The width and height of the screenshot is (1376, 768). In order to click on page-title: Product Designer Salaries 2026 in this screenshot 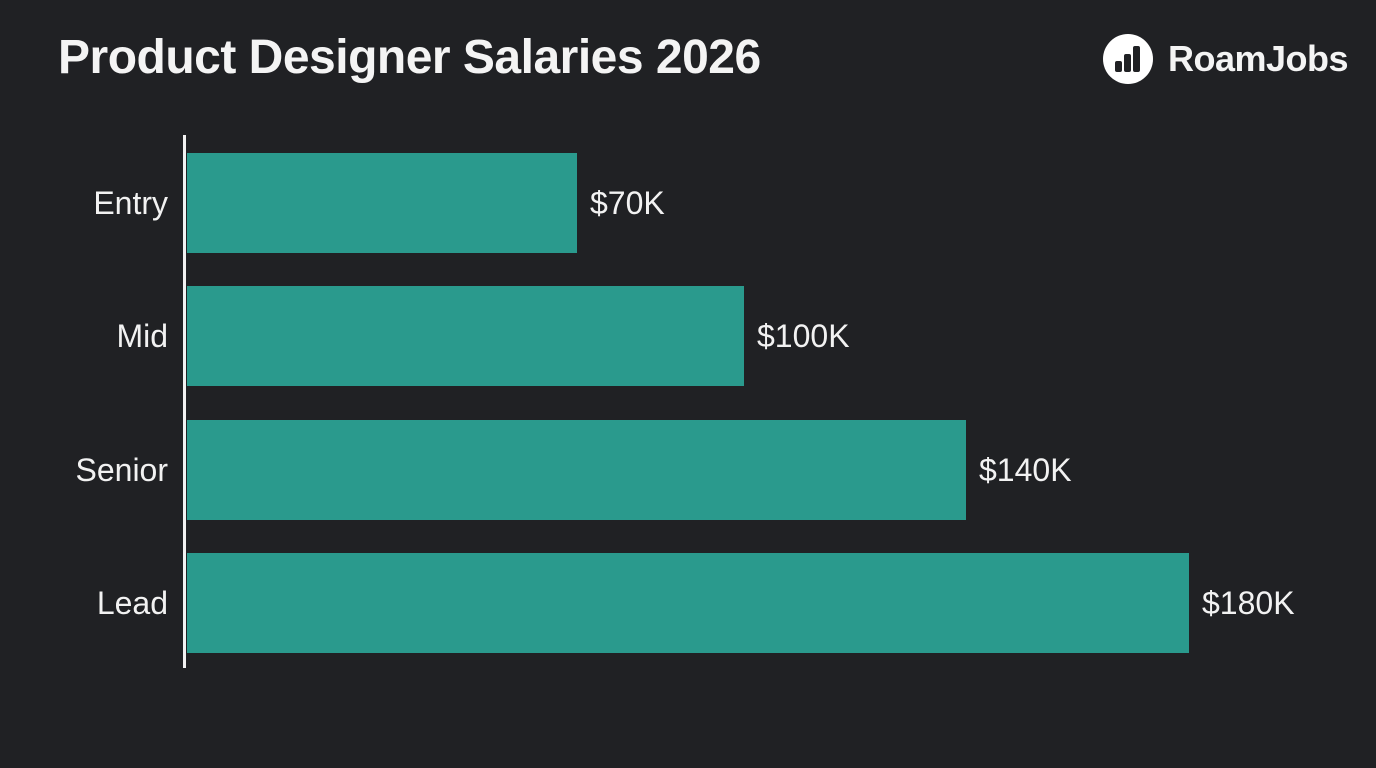, I will do `click(409, 57)`.